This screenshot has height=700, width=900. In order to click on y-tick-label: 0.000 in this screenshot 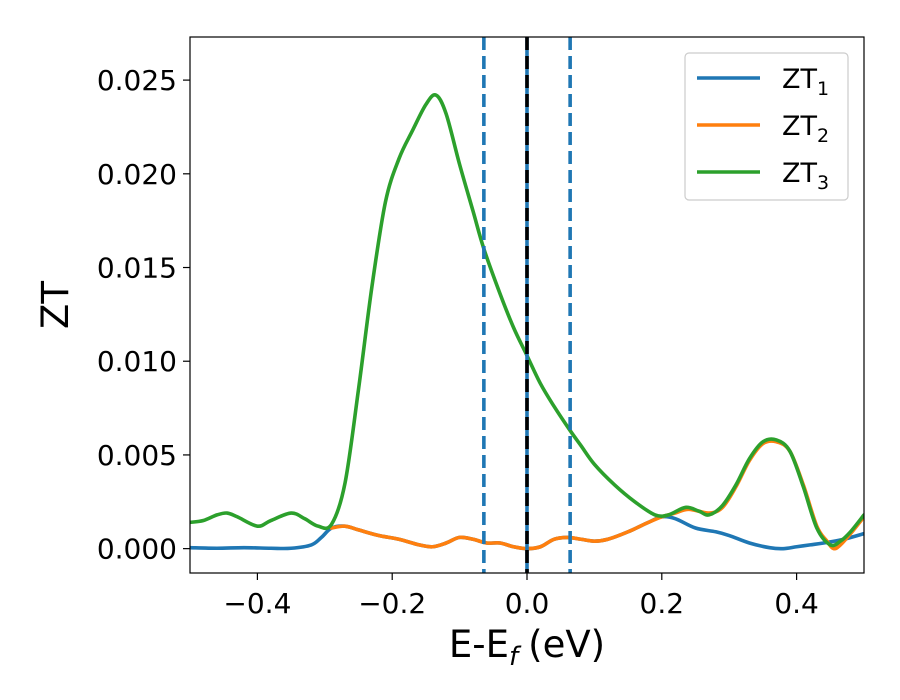, I will do `click(137, 549)`.